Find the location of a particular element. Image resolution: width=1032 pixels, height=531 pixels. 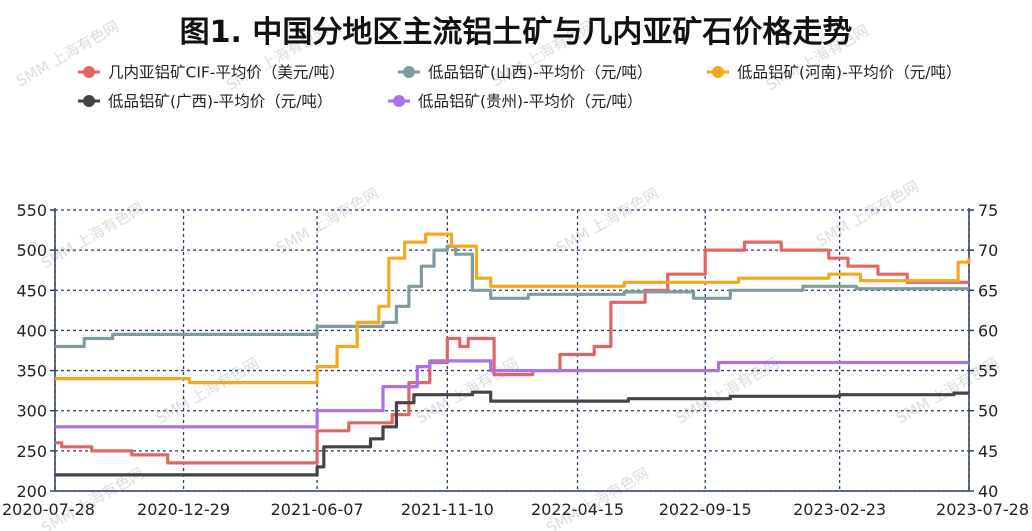

tick-label-right: 75 is located at coordinates (988, 210).